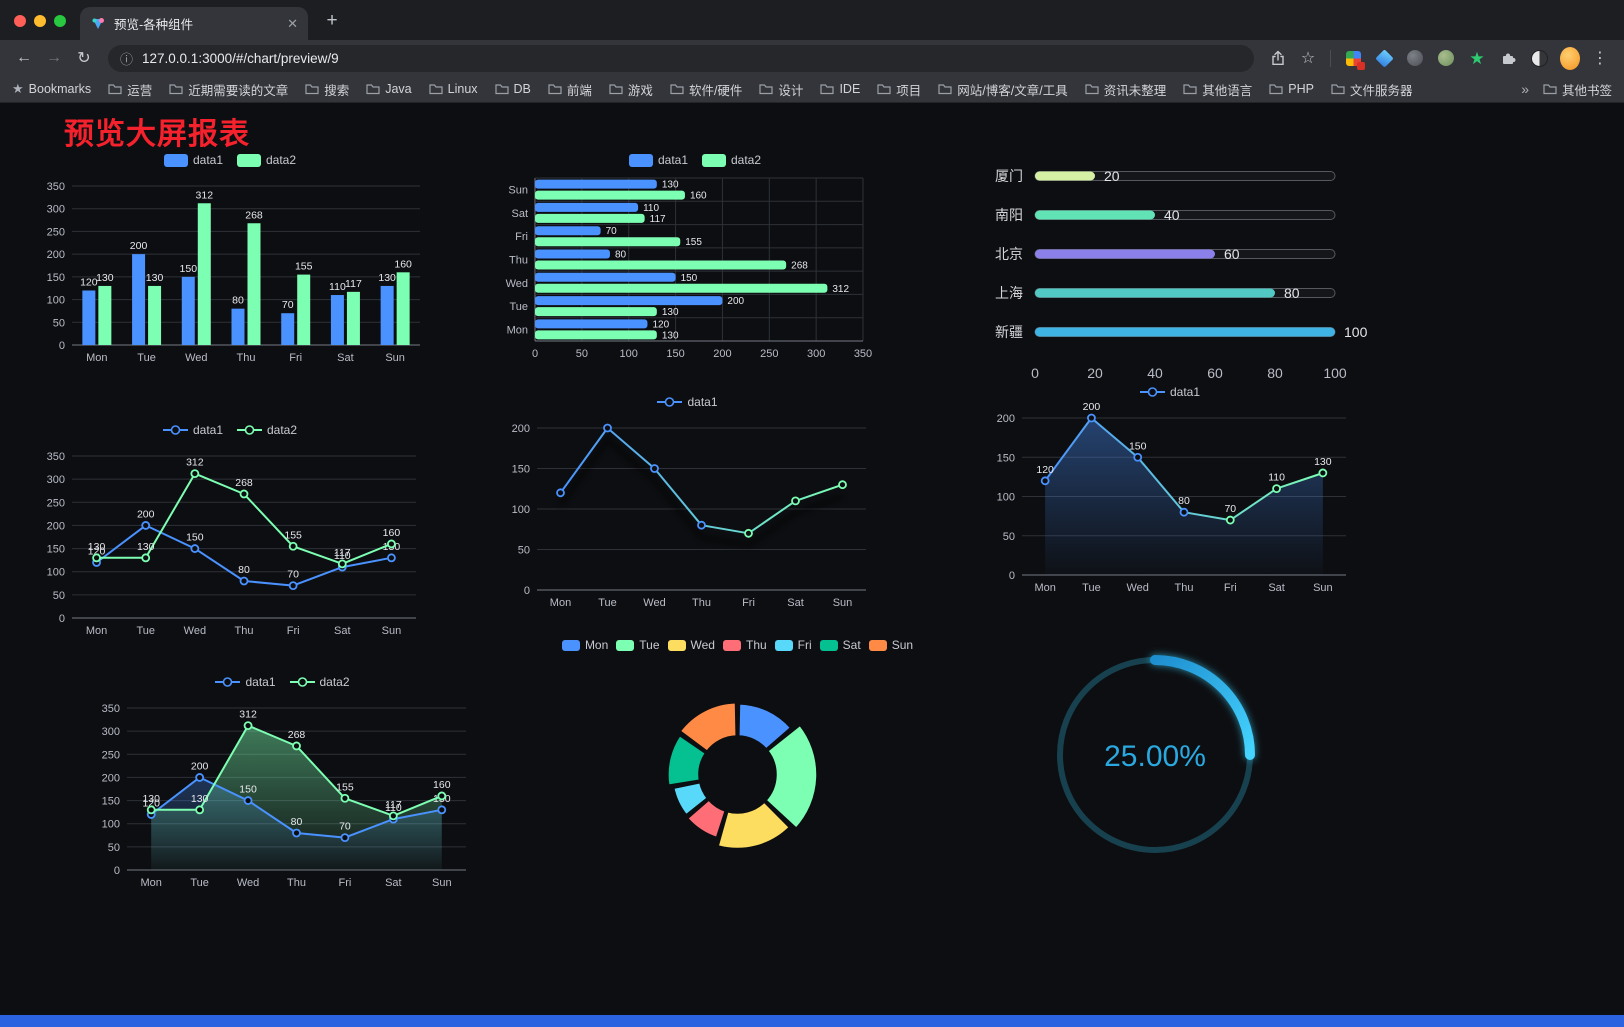 This screenshot has height=1027, width=1624. I want to click on bookmarks-manager-item: ★ Bookmarks, so click(51, 89).